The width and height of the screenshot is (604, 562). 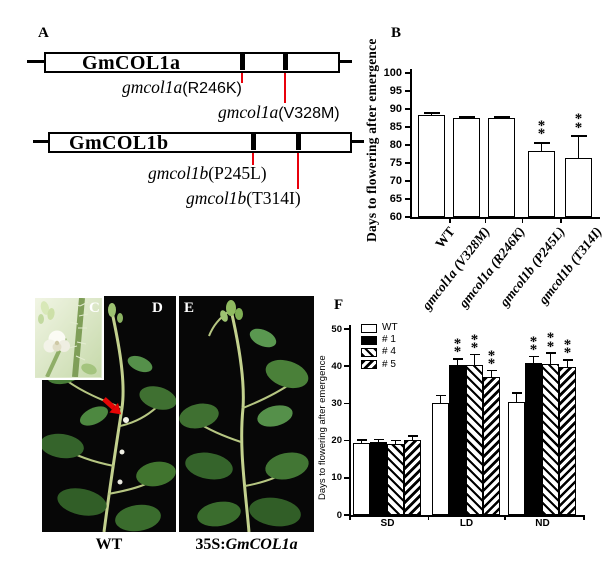 I want to click on legend-label: # 1, so click(x=389, y=340).